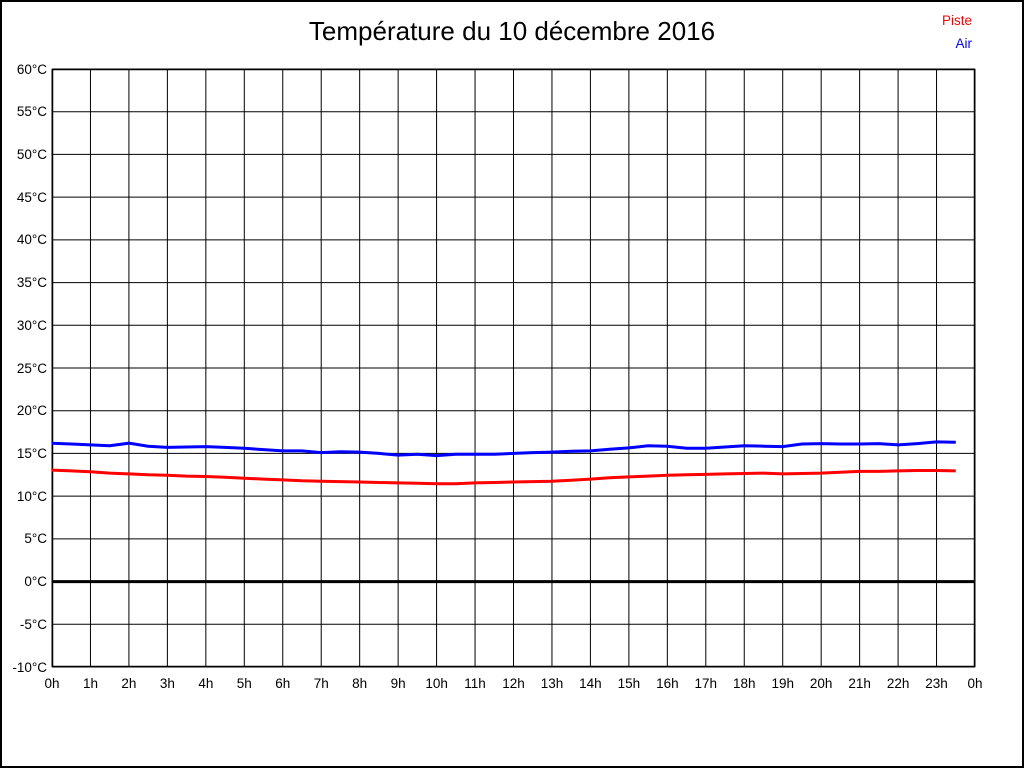 The height and width of the screenshot is (768, 1024). Describe the element at coordinates (129, 683) in the screenshot. I see `x-tick-label: 2h` at that location.